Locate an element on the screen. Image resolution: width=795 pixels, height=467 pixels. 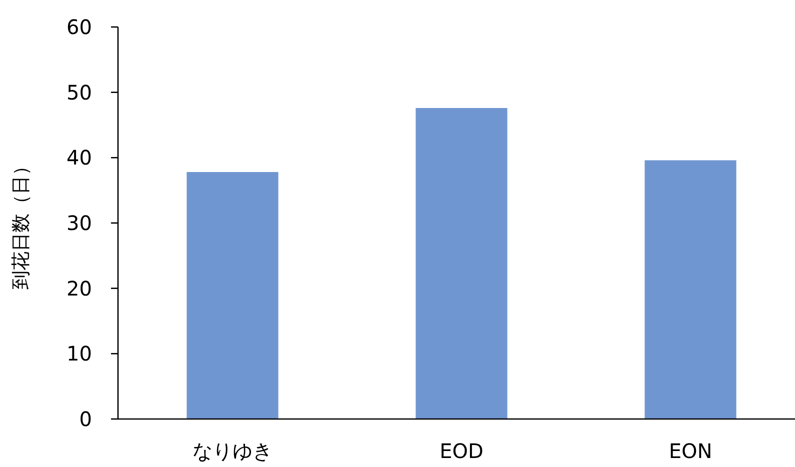
x-tick-label: EOD is located at coordinates (462, 451).